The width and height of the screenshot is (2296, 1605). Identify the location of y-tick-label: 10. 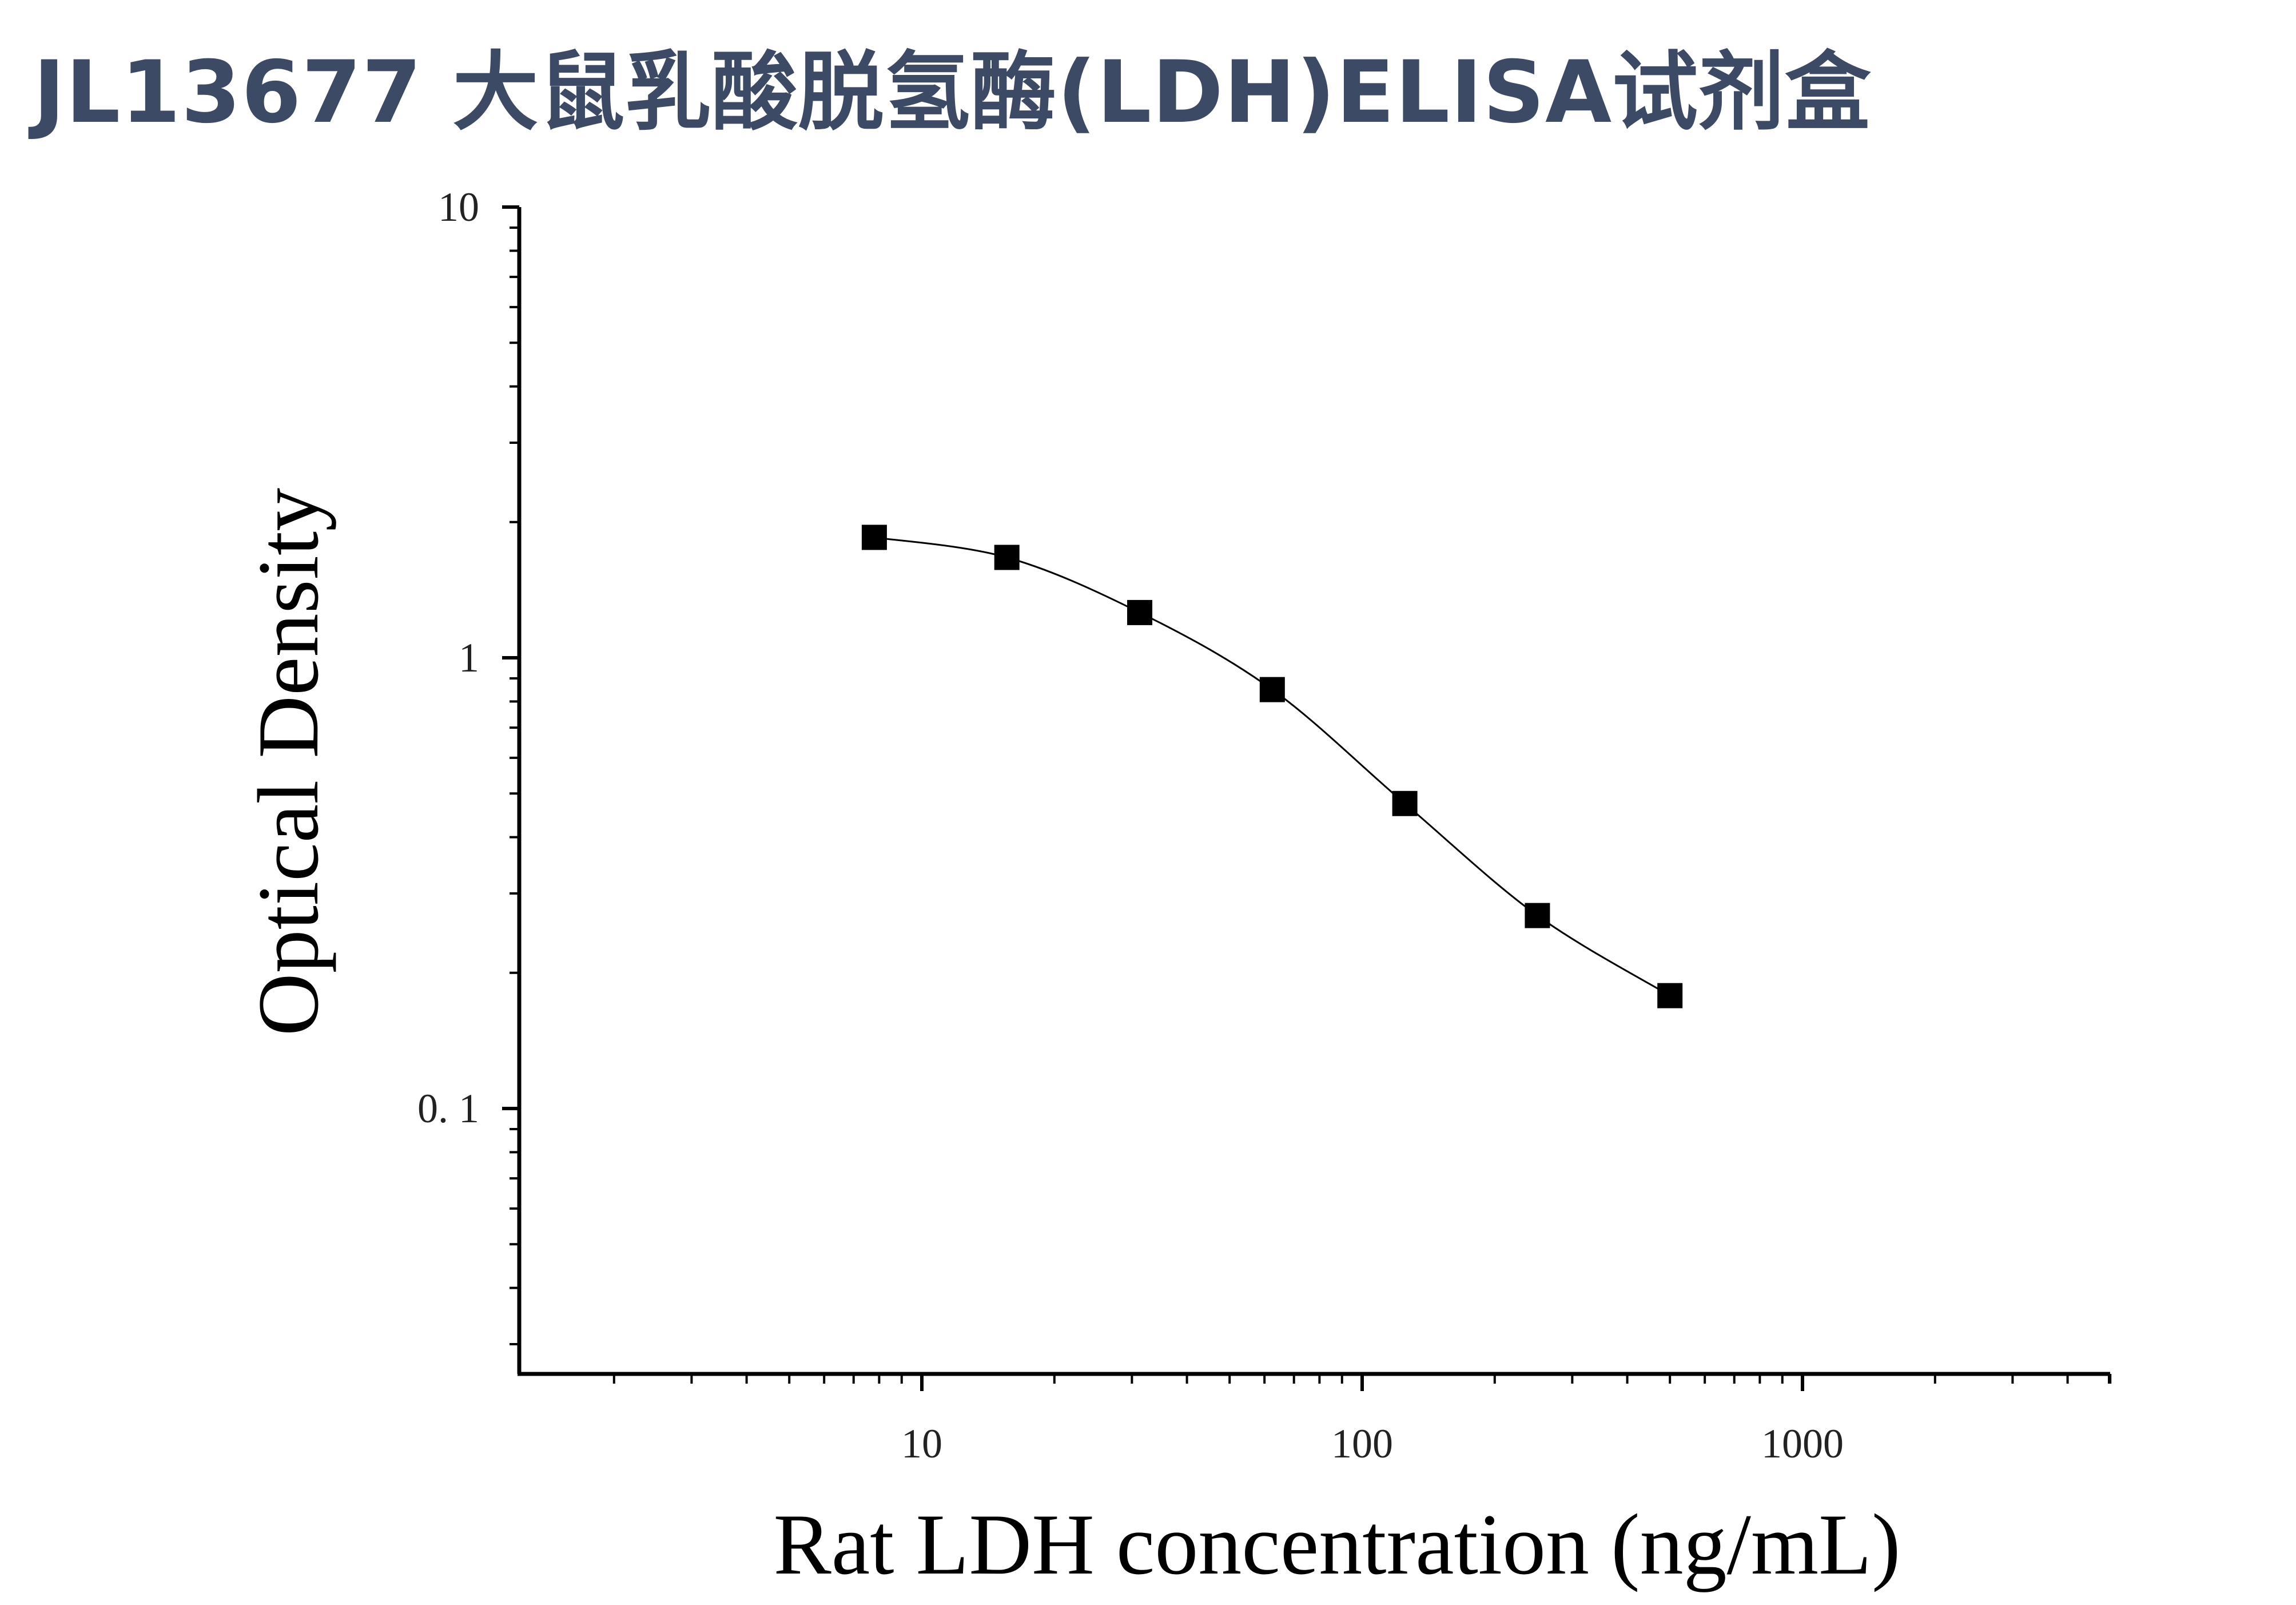
(459, 207).